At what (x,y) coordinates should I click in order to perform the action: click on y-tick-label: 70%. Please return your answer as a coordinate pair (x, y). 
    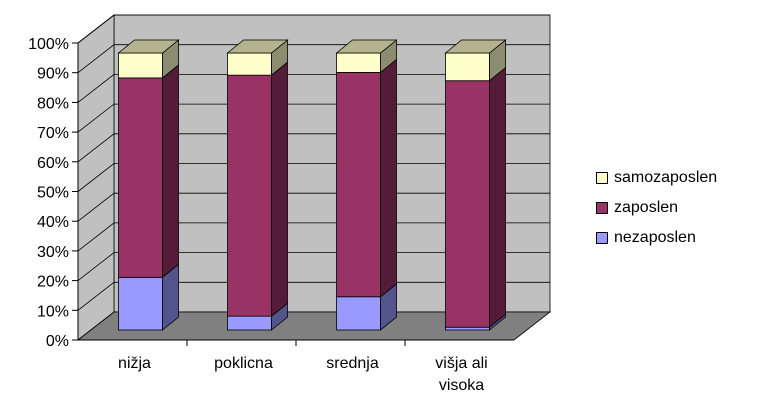
    Looking at the image, I should click on (53, 133).